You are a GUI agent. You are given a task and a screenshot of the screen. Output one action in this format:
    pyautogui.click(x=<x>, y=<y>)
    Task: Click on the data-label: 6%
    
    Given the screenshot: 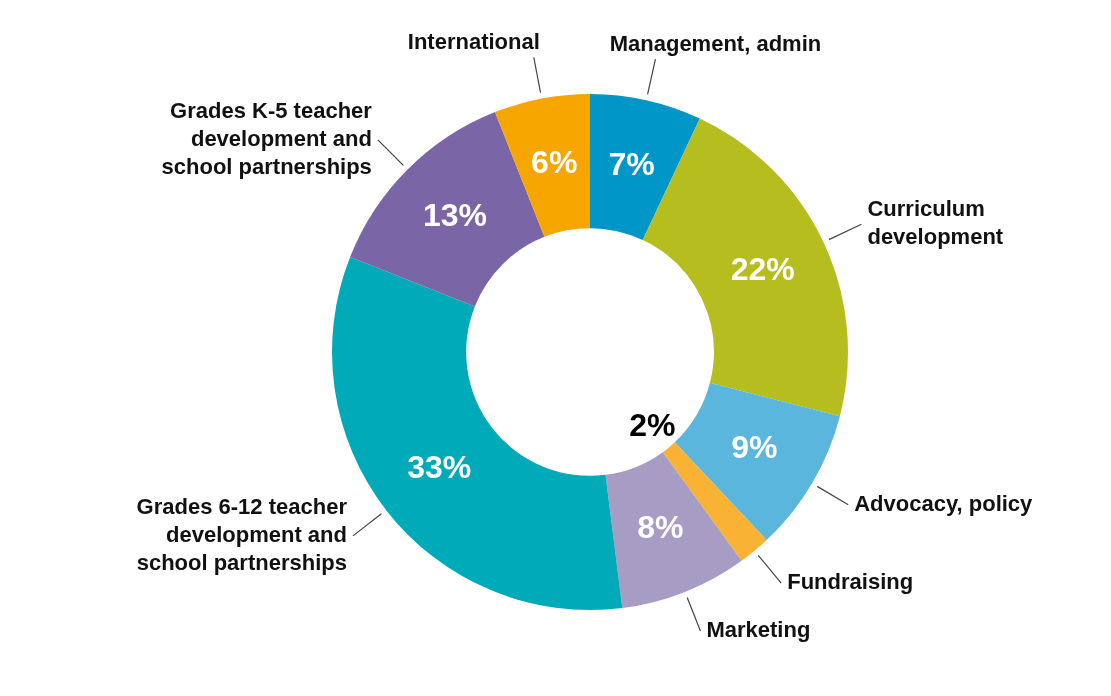 What is the action you would take?
    pyautogui.click(x=554, y=162)
    